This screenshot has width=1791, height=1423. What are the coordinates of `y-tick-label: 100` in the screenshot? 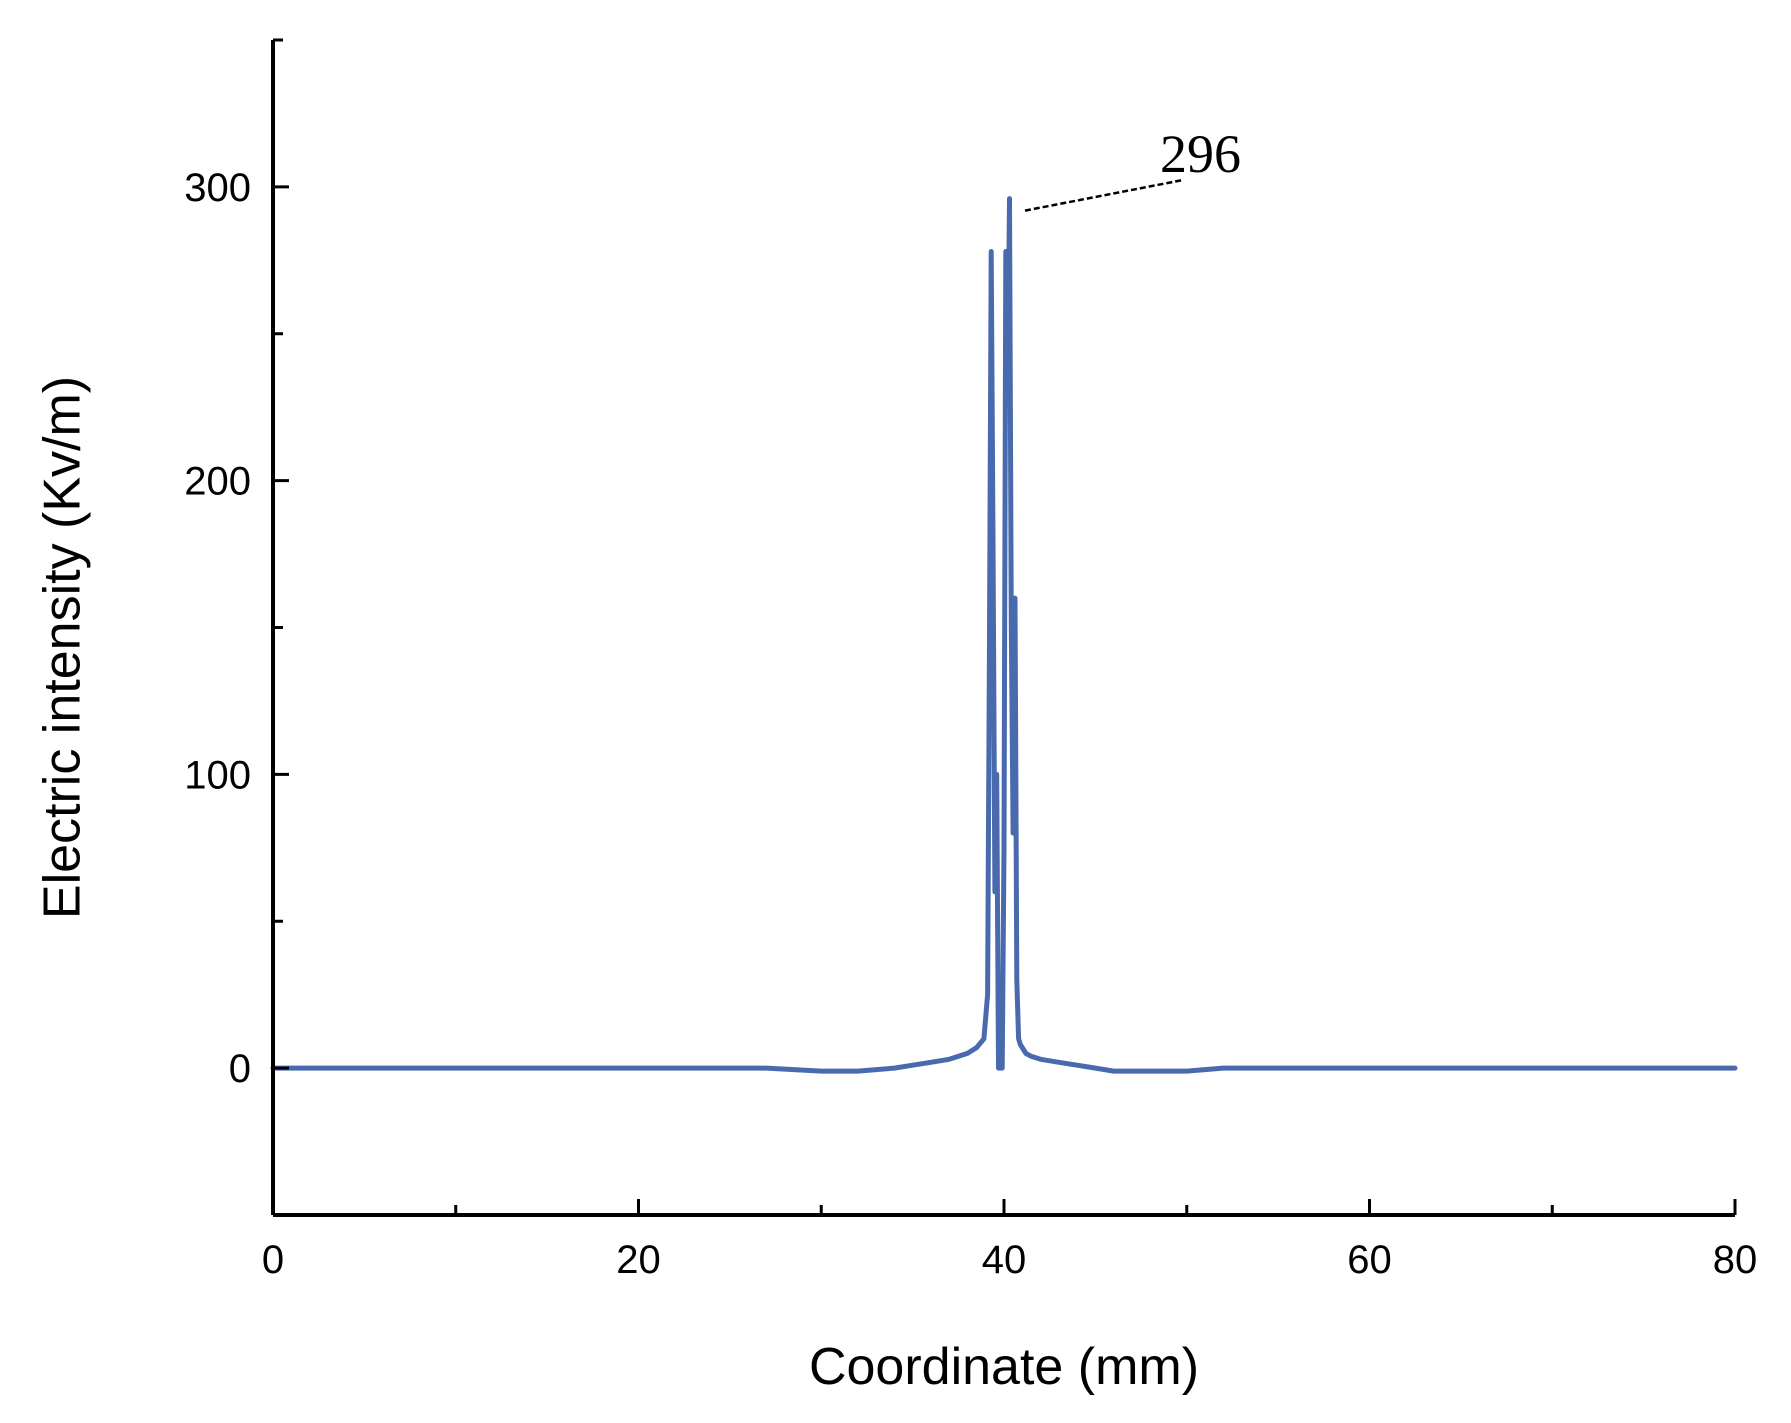 It's located at (217, 775).